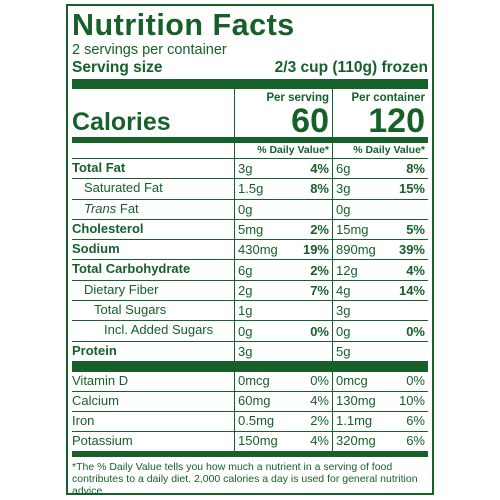 The width and height of the screenshot is (500, 500). What do you see at coordinates (354, 420) in the screenshot?
I see `container-amount: 1.1mg` at bounding box center [354, 420].